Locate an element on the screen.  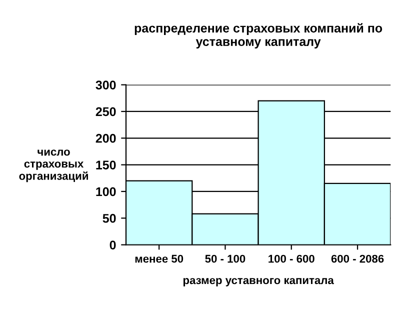
y-tick-label: 100 is located at coordinates (106, 191).